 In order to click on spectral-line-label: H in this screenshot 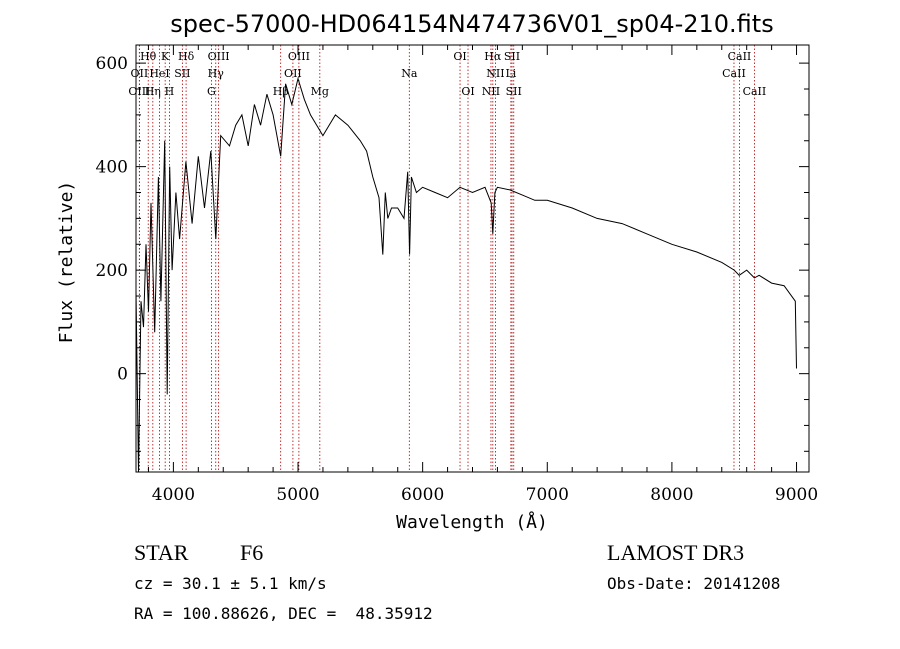, I will do `click(170, 91)`.